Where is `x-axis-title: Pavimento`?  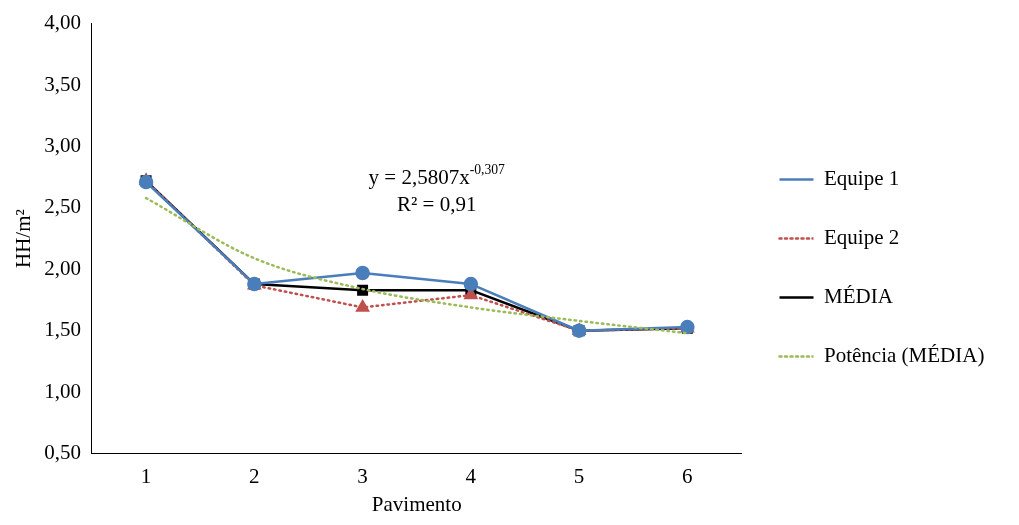 x-axis-title: Pavimento is located at coordinates (416, 503).